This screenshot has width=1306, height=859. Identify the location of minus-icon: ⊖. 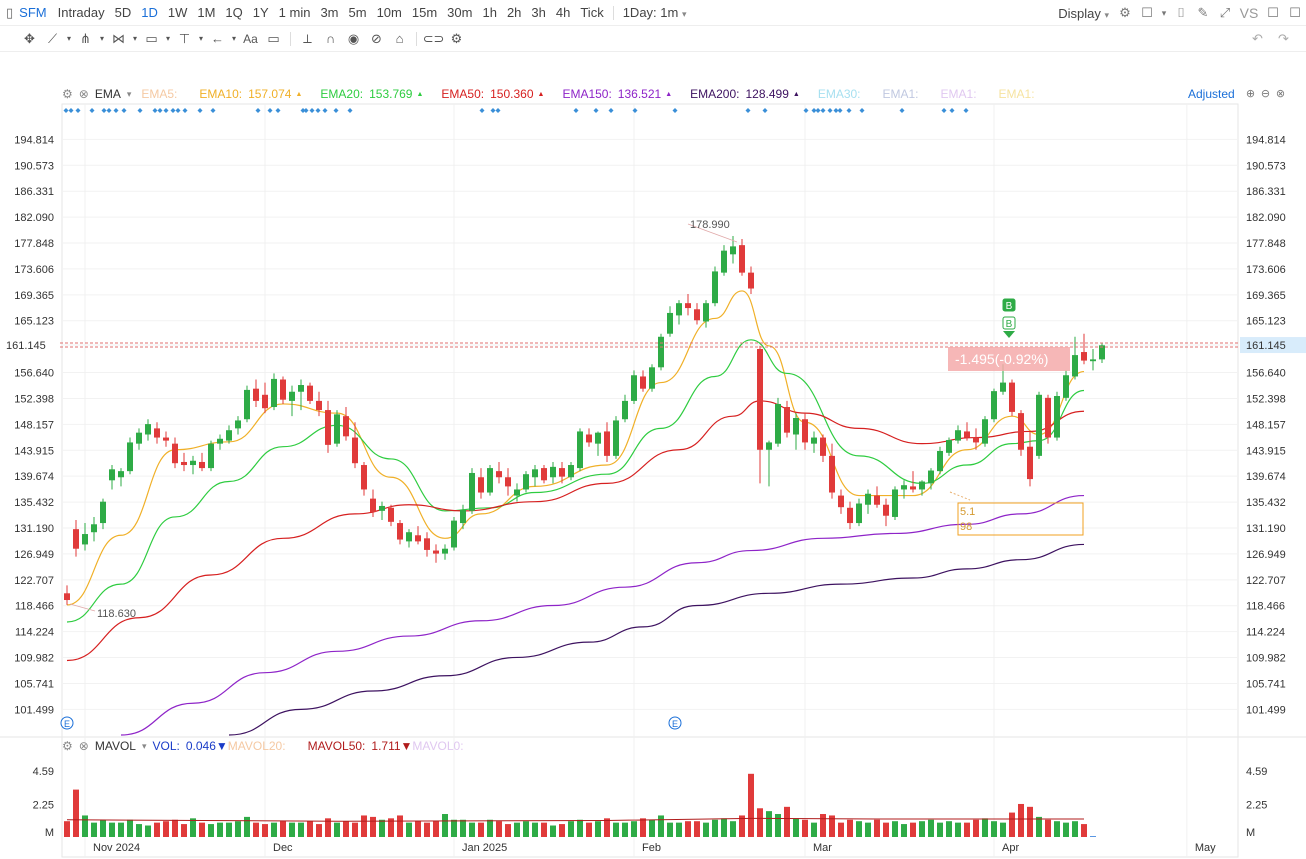
(1265, 94).